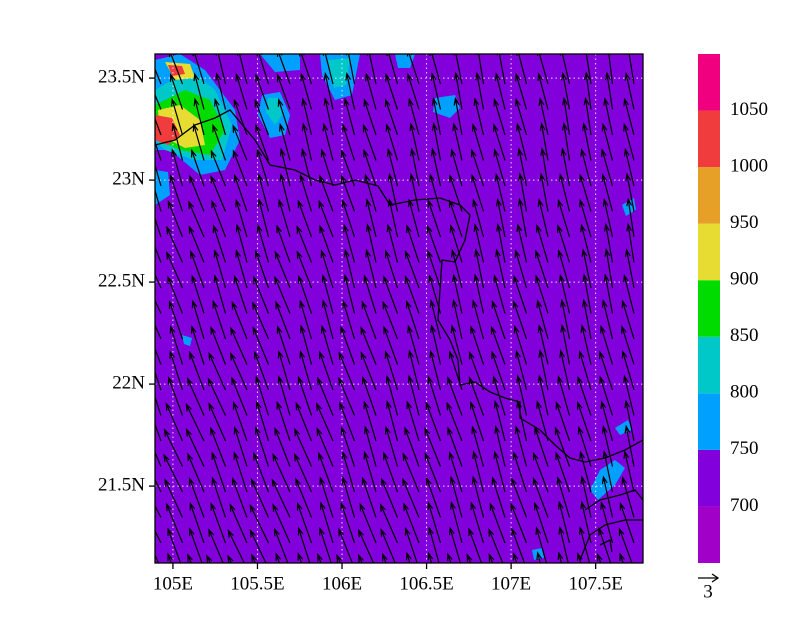  What do you see at coordinates (744, 448) in the screenshot?
I see `colorbar-label: 750` at bounding box center [744, 448].